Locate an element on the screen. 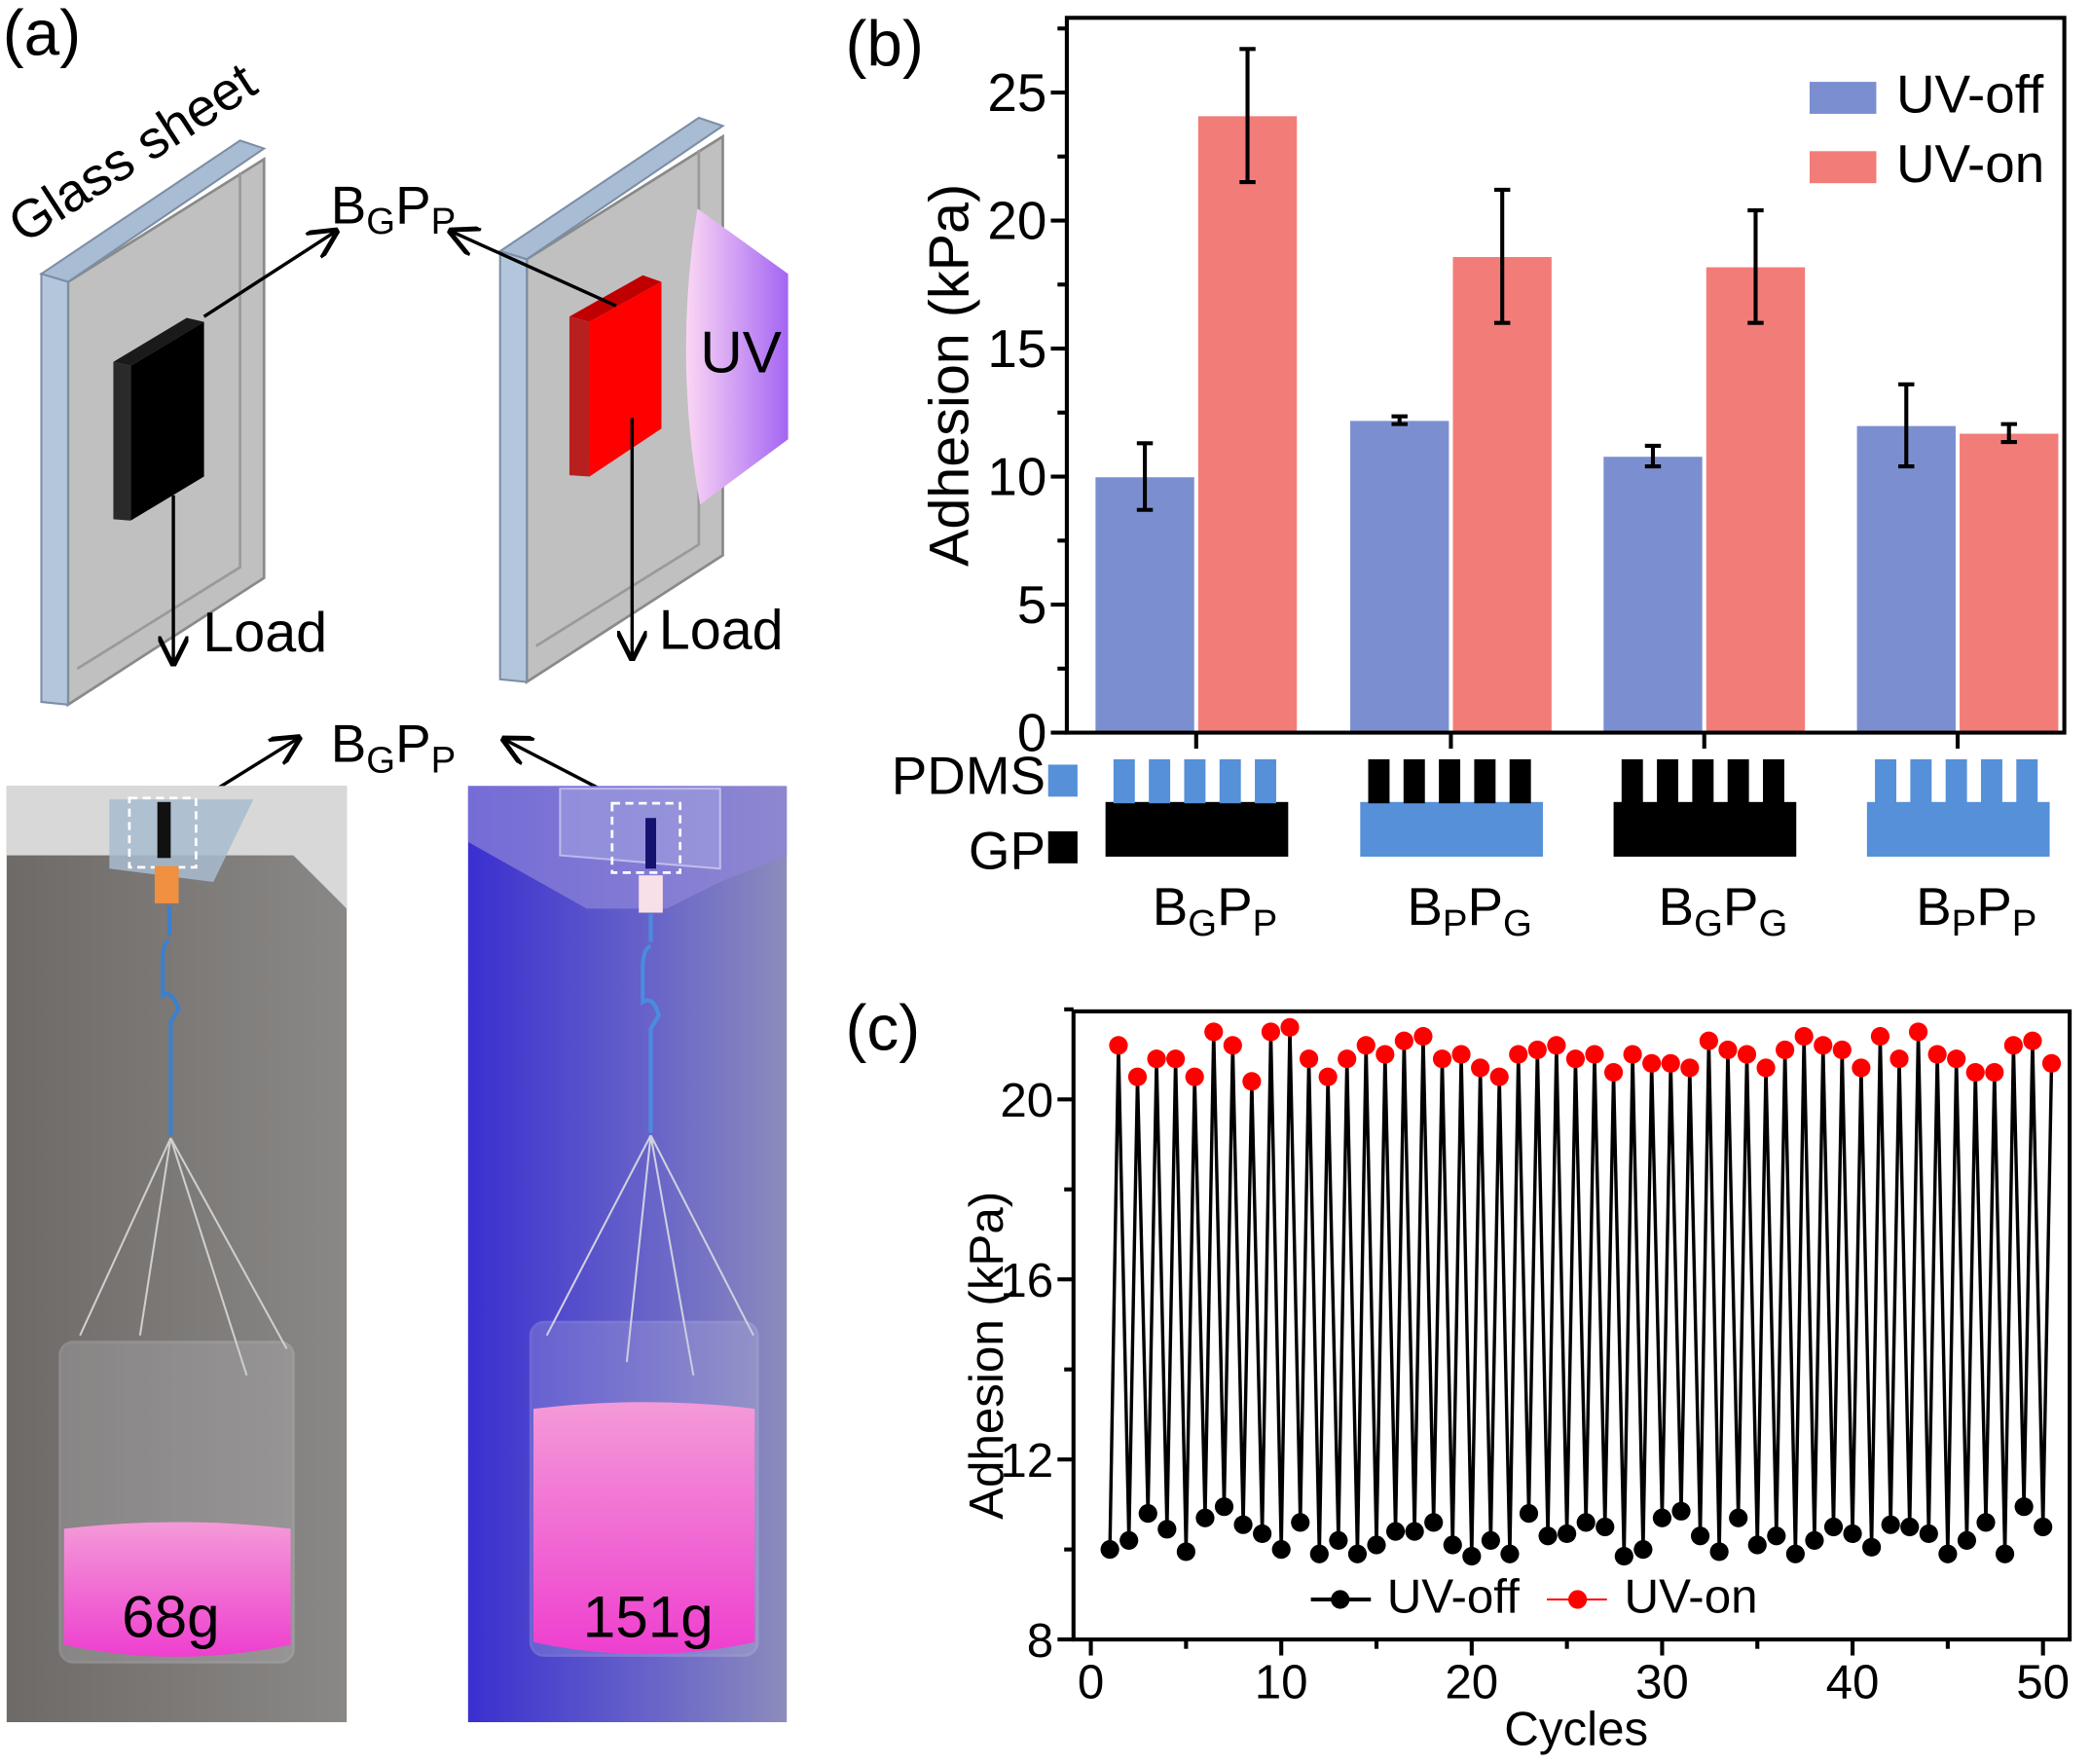 This screenshot has width=2091, height=1764. panel-c-label: (c) is located at coordinates (883, 1028).